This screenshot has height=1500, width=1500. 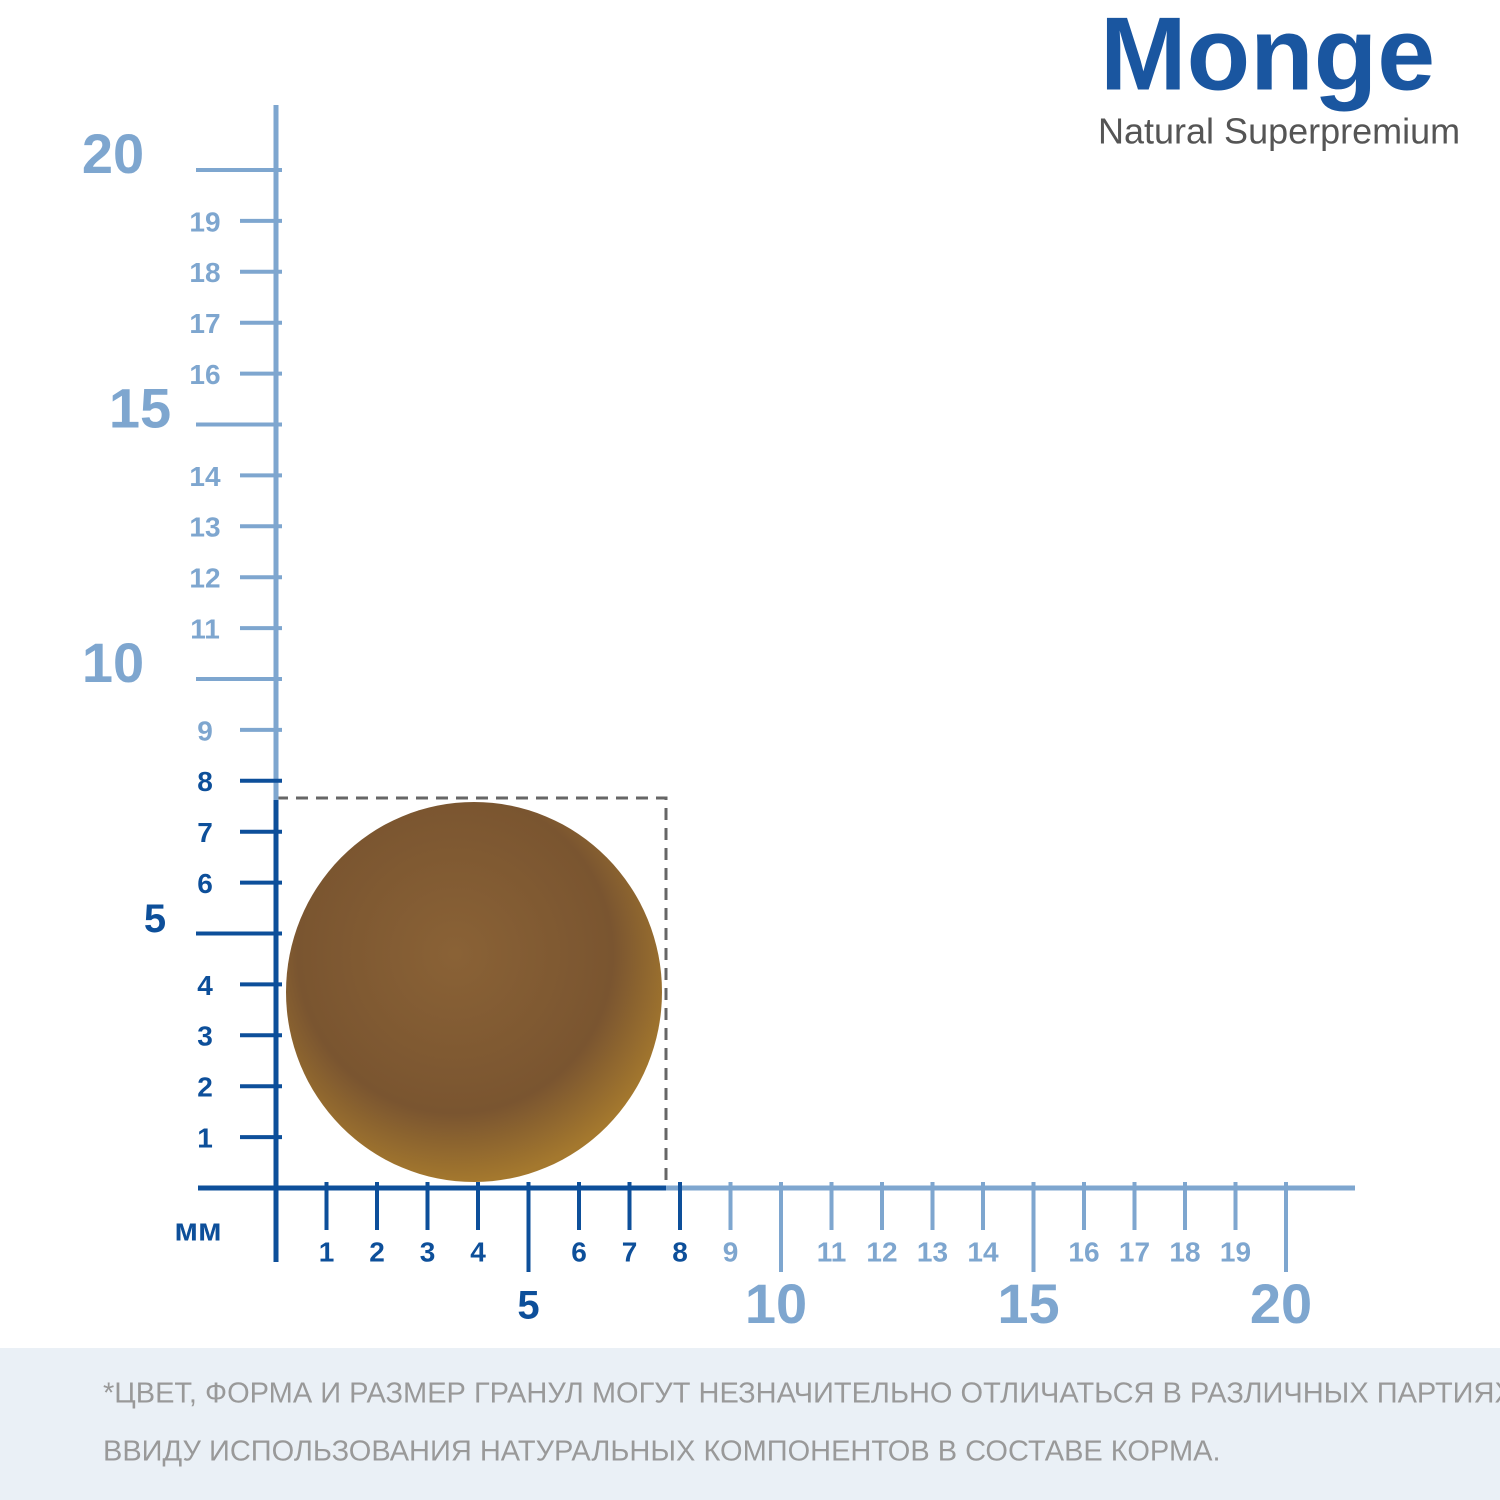 What do you see at coordinates (1184, 1251) in the screenshot?
I see `x-tick-label: 18` at bounding box center [1184, 1251].